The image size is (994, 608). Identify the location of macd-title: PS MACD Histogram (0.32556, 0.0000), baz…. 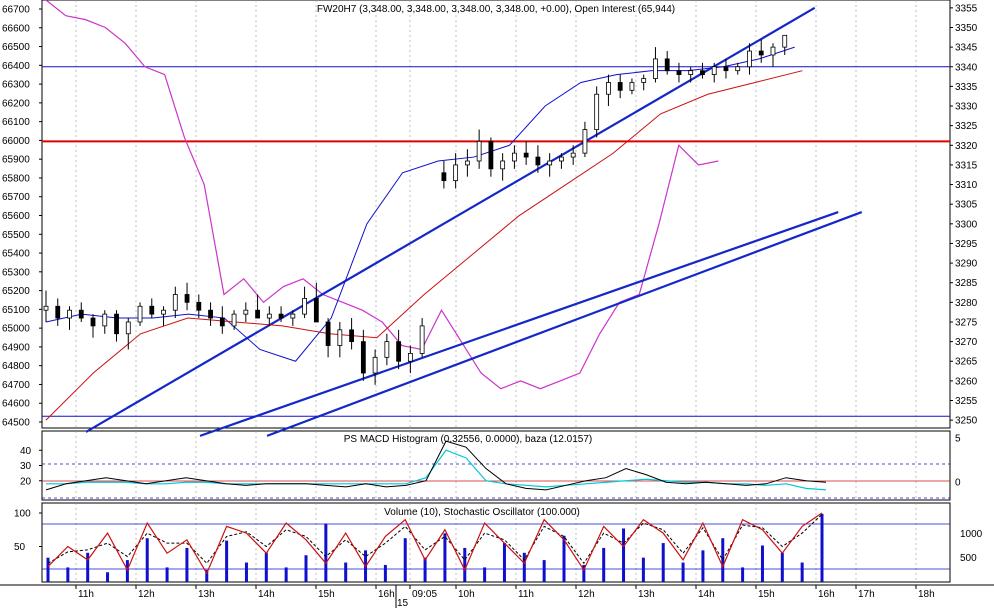
(468, 439).